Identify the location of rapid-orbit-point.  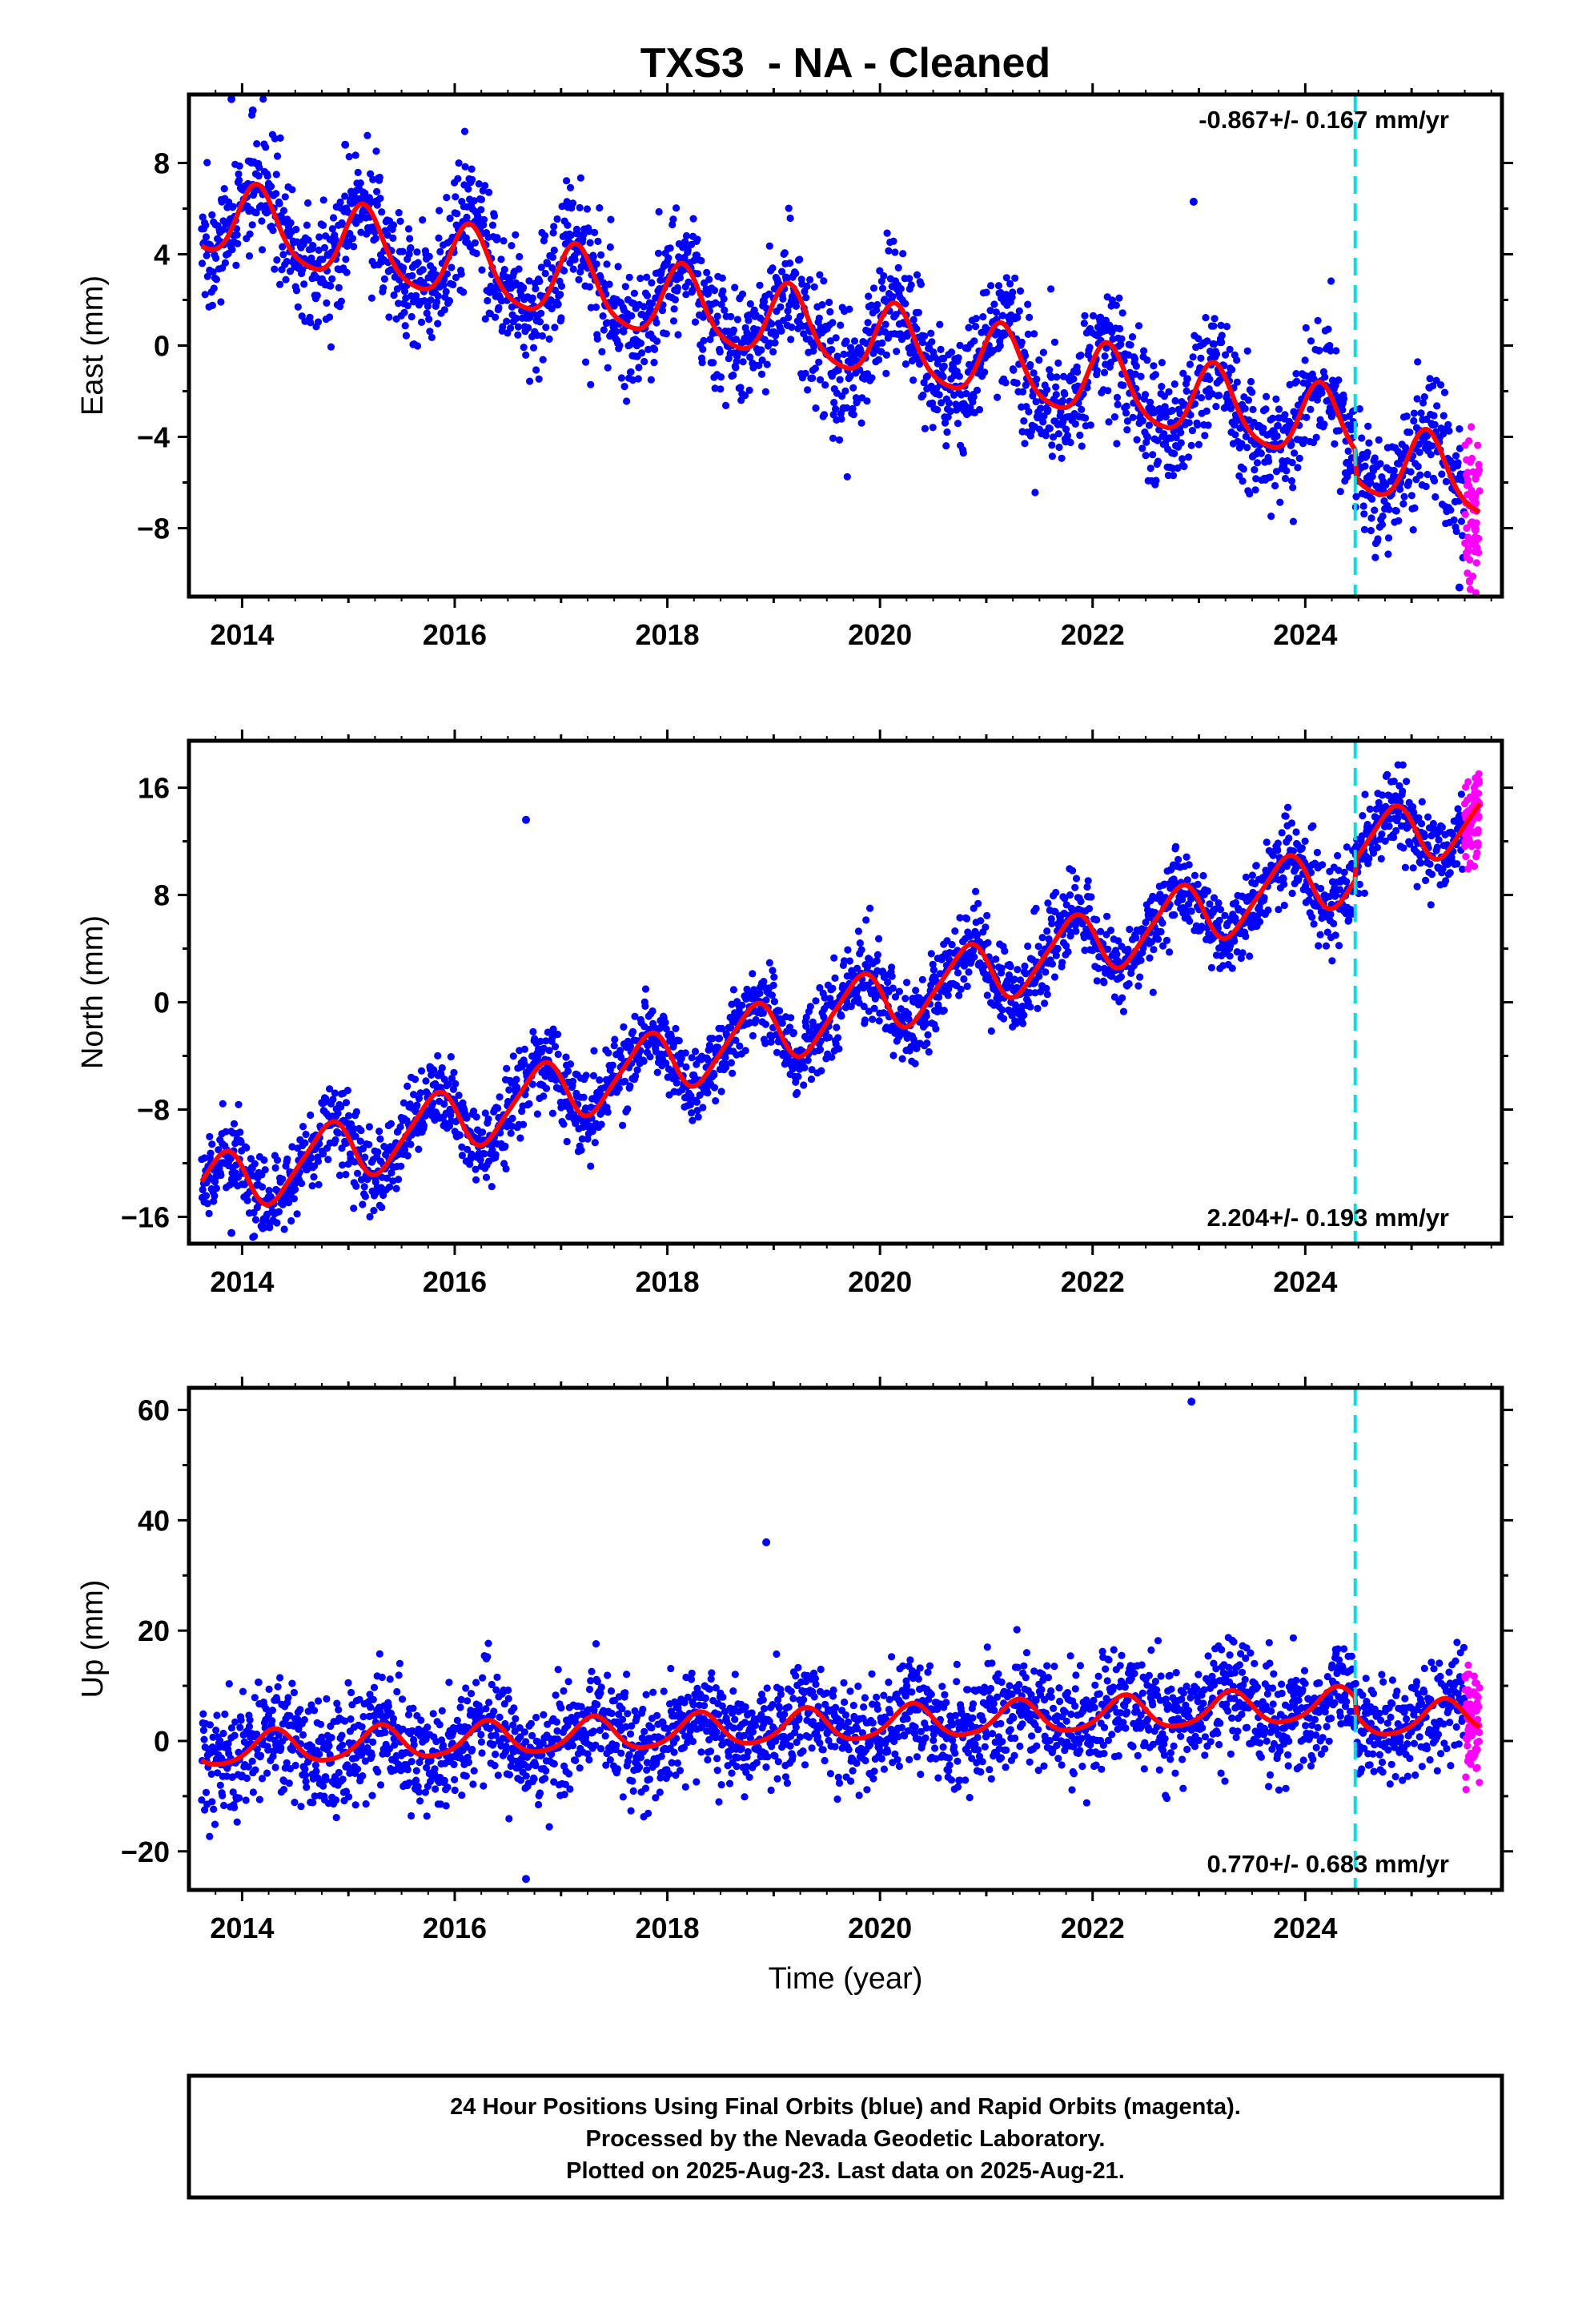
(1470, 560).